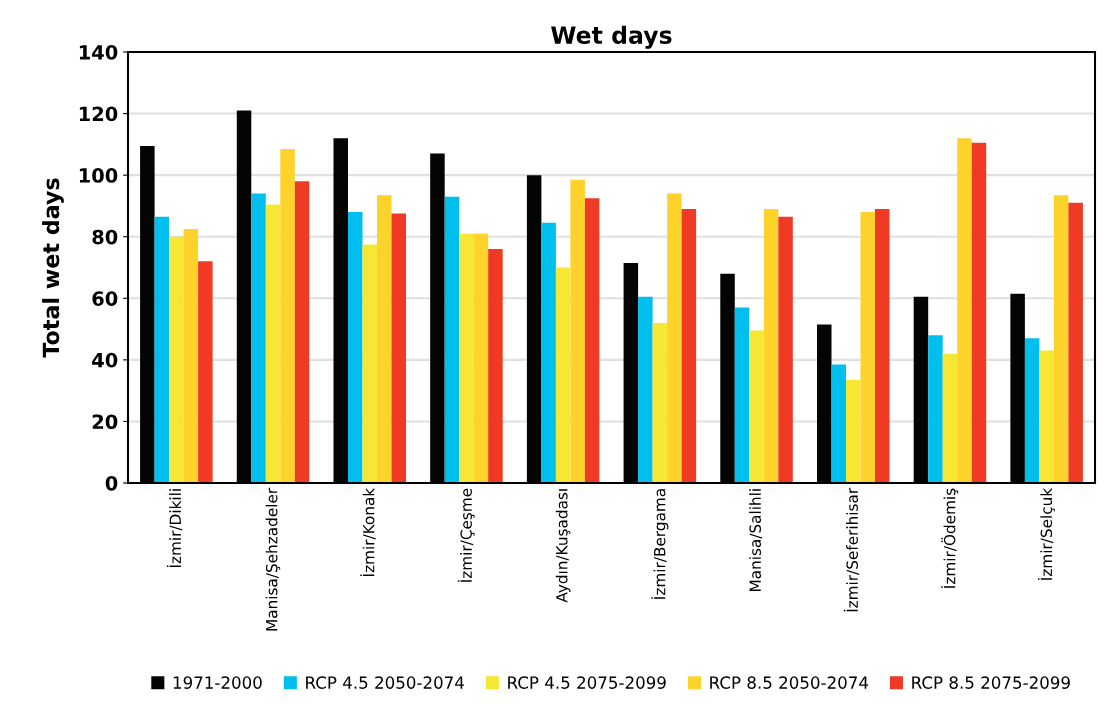 The height and width of the screenshot is (704, 1112). I want to click on y-tick-label: 80, so click(105, 237).